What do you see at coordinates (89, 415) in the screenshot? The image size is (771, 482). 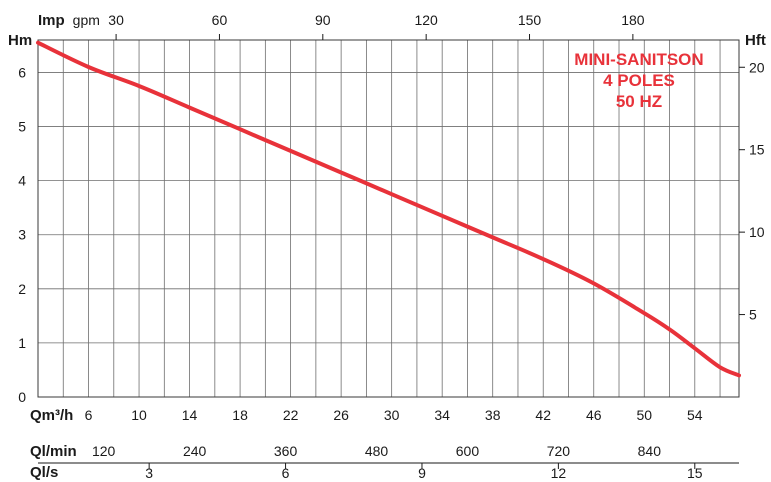 I see `x-tick-label-m3h: 6` at bounding box center [89, 415].